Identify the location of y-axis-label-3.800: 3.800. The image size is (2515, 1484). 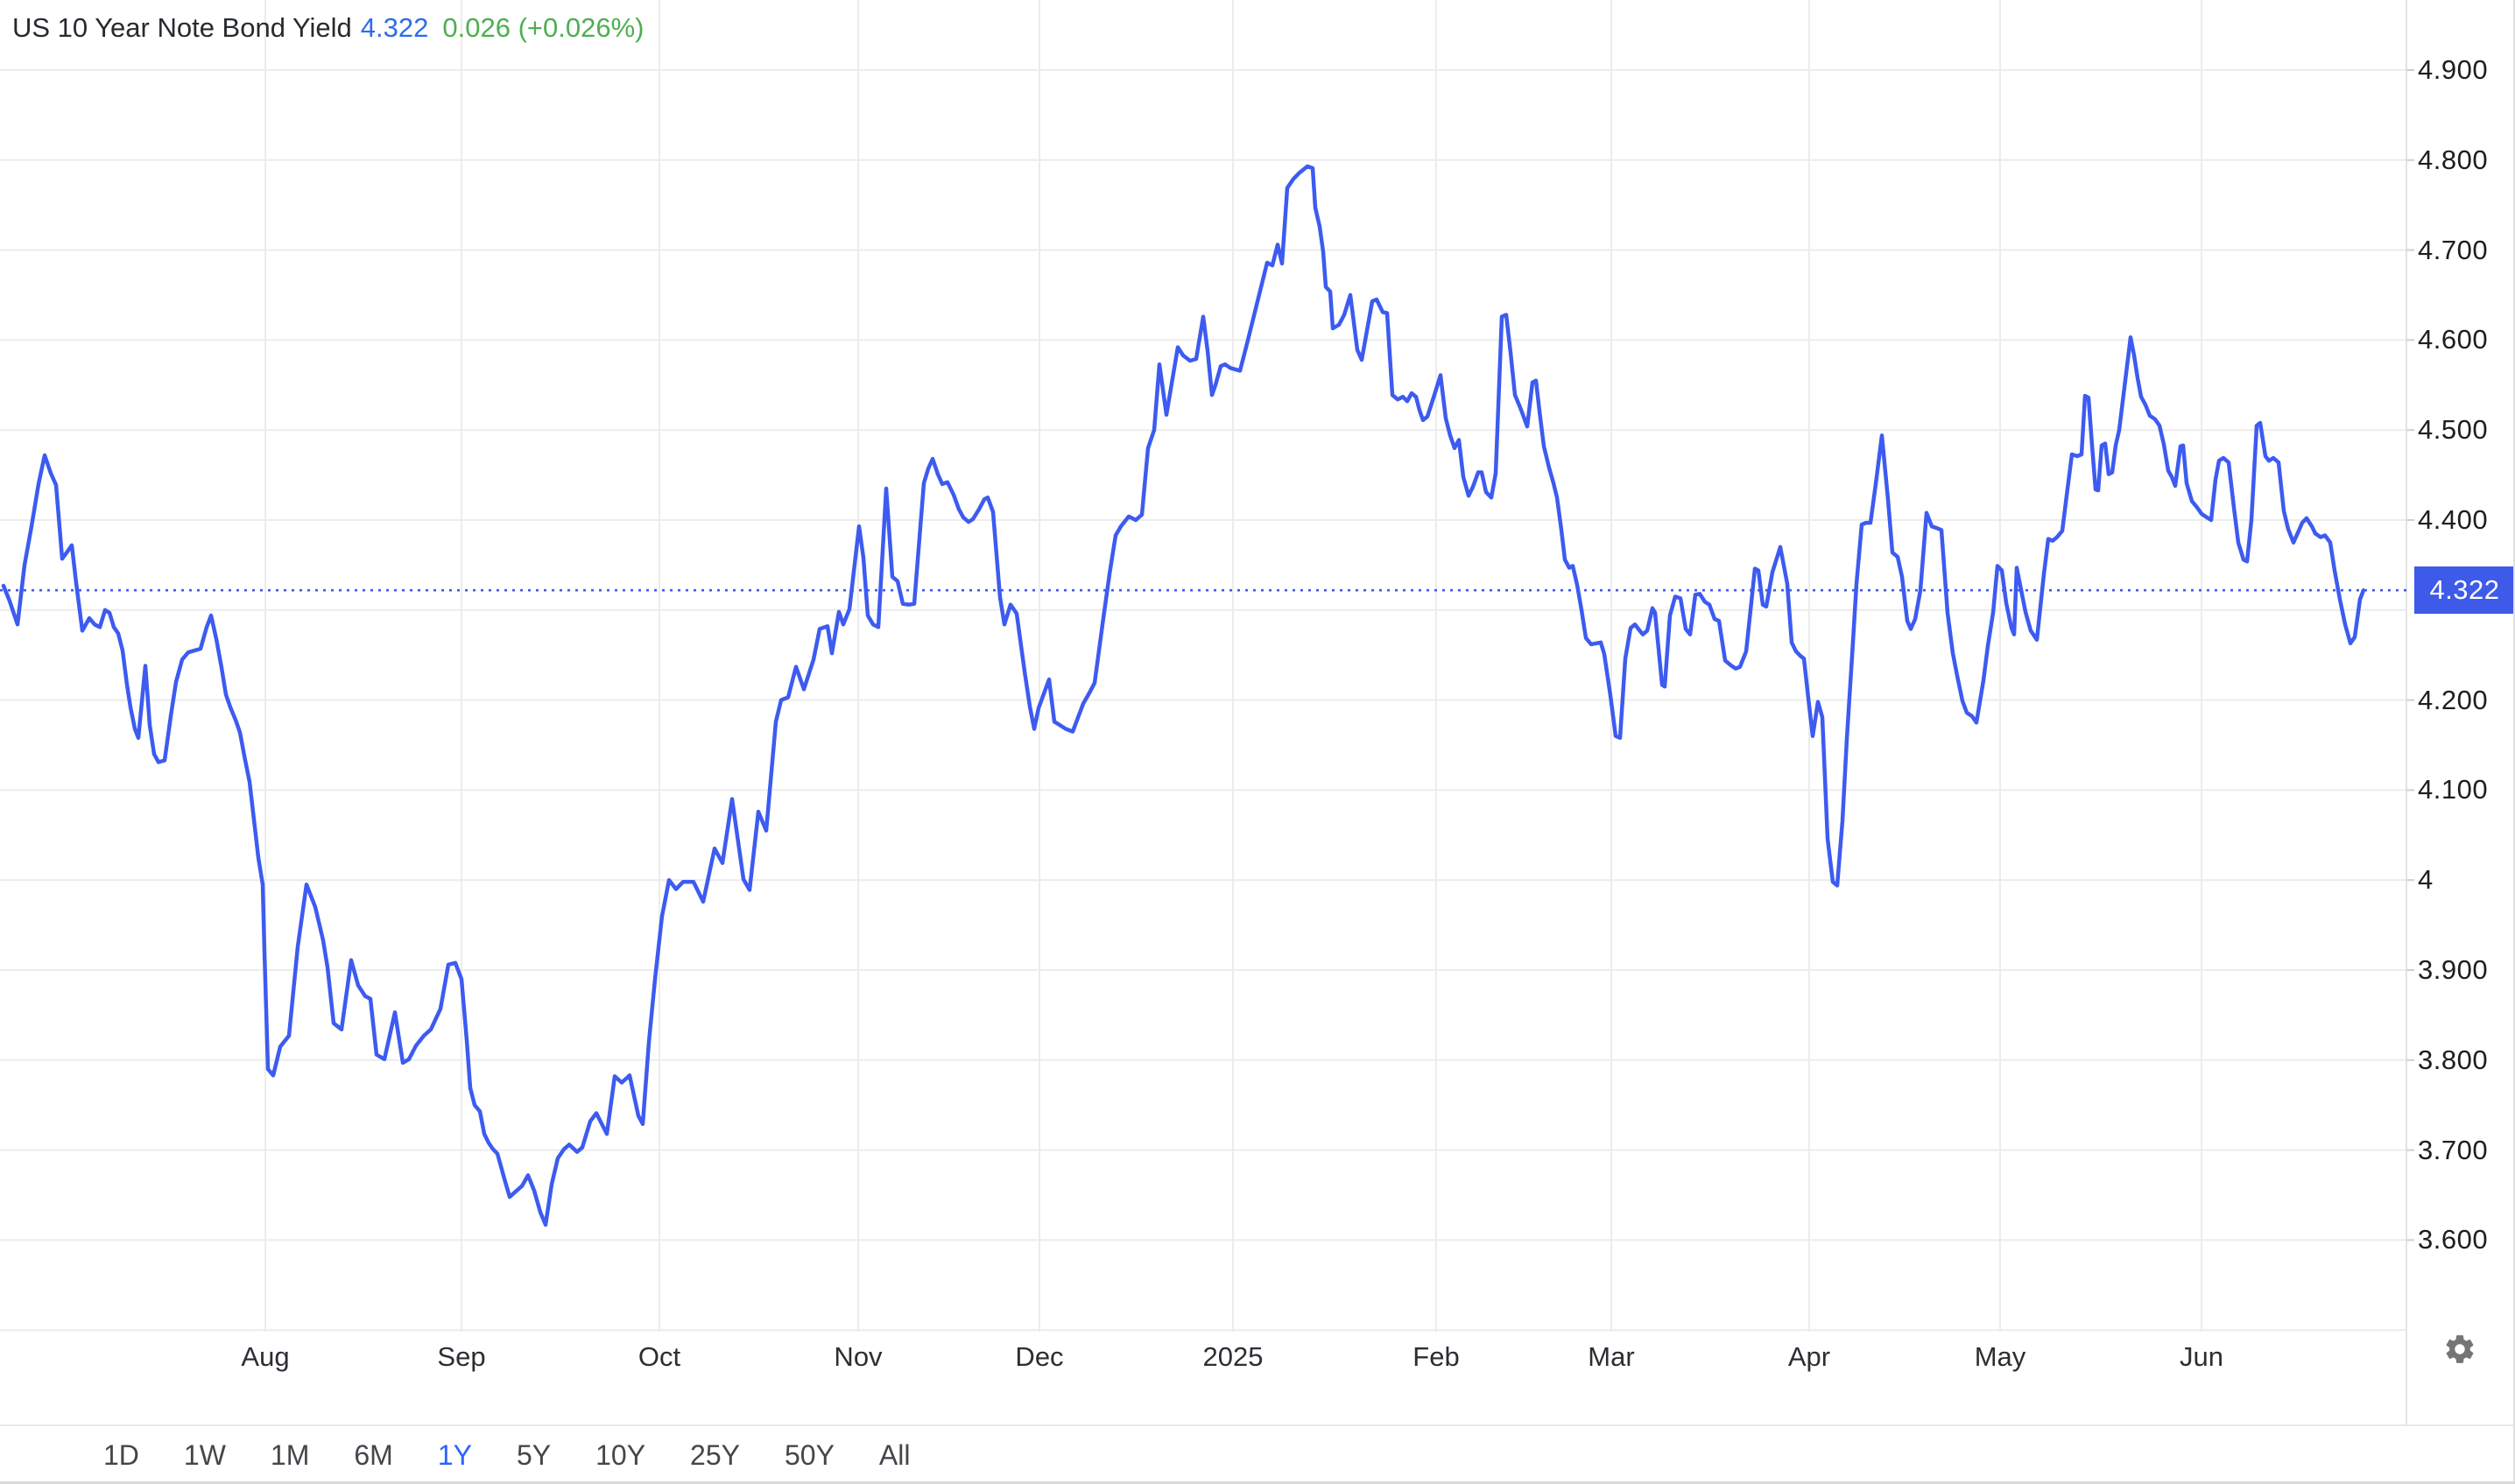
(2453, 1059).